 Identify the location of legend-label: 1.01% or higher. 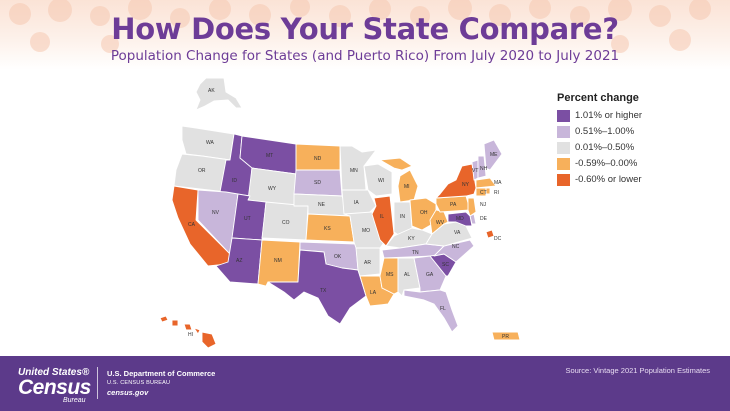
(609, 115).